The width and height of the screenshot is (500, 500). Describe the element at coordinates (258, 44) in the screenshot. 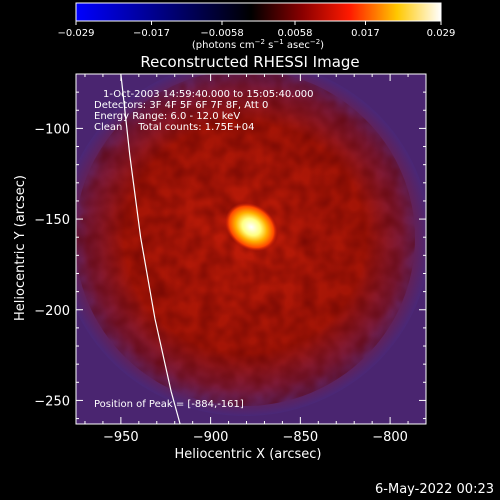

I see `colorbar-unit: (photons cm−2 s−1 asec−2)` at that location.